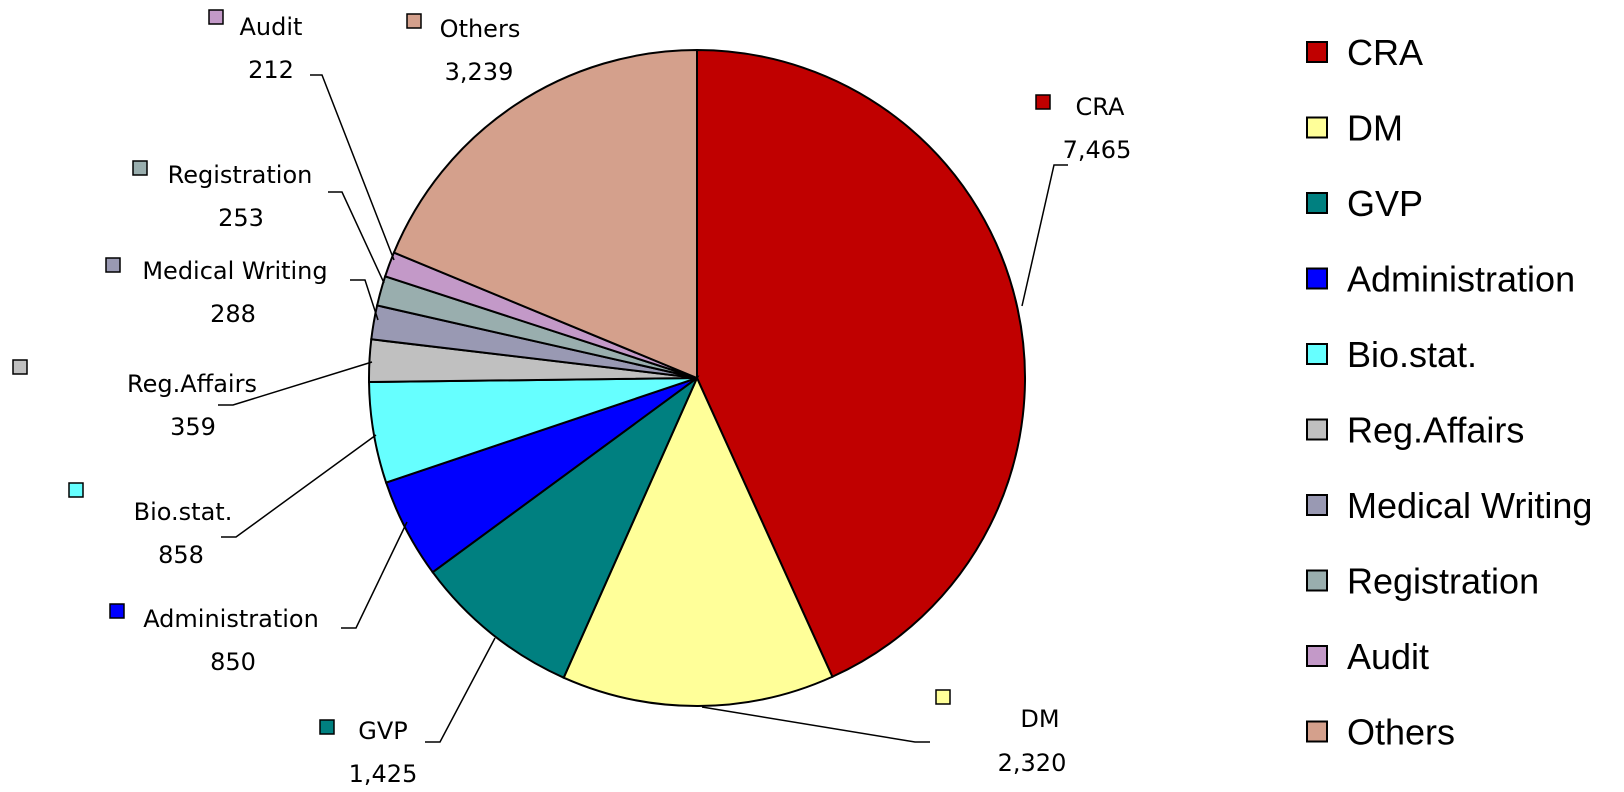  What do you see at coordinates (240, 175) in the screenshot?
I see `data-label-name-registration: Registration` at bounding box center [240, 175].